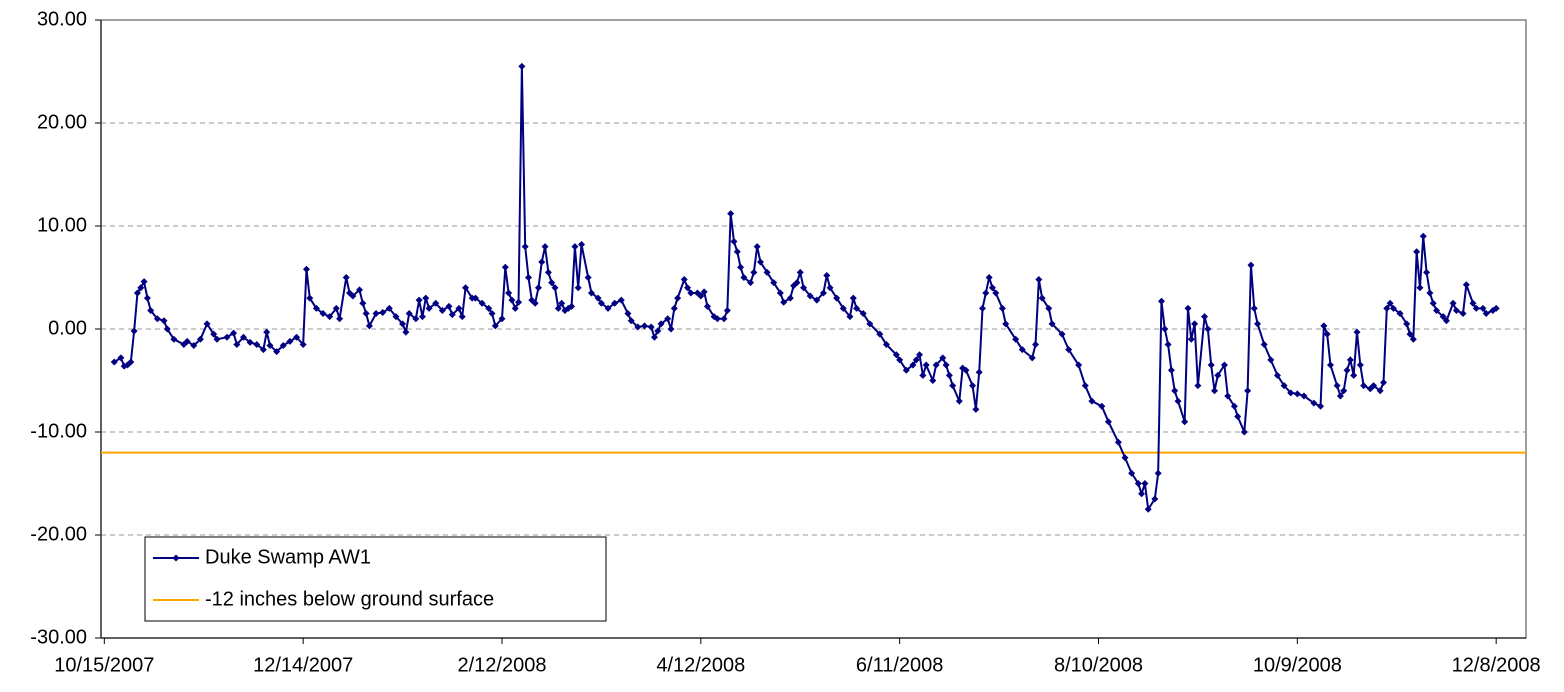  I want to click on legend-label: -12 inches below ground surface, so click(349, 599).